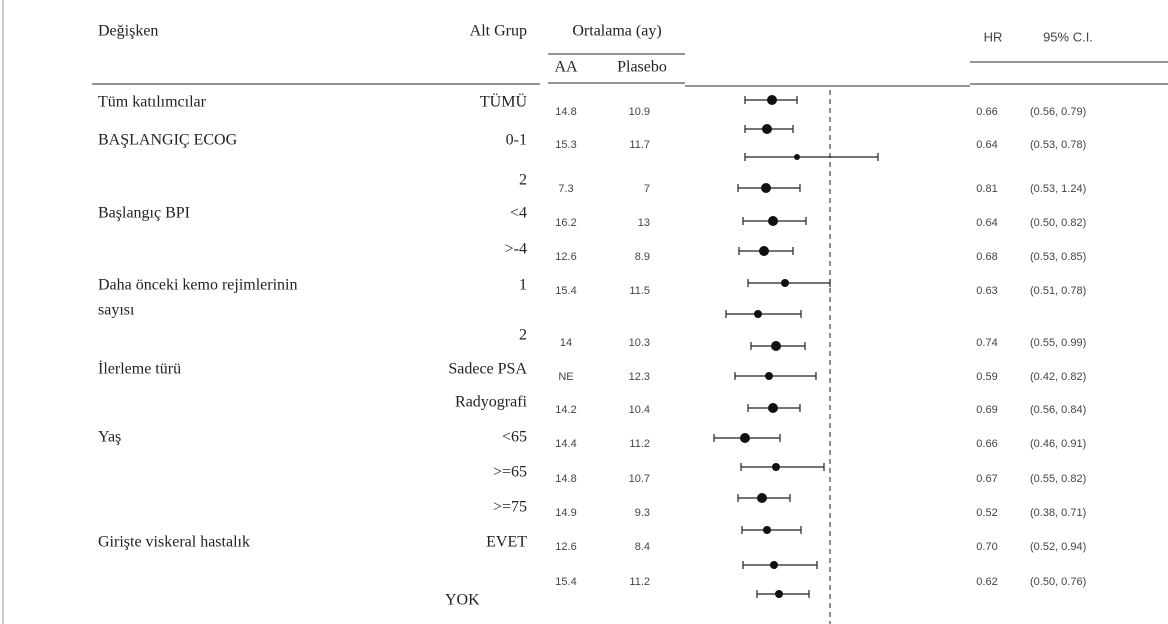 This screenshot has width=1168, height=624. Describe the element at coordinates (168, 140) in the screenshot. I see `variable: BAŞLANGIÇ ECOG` at that location.